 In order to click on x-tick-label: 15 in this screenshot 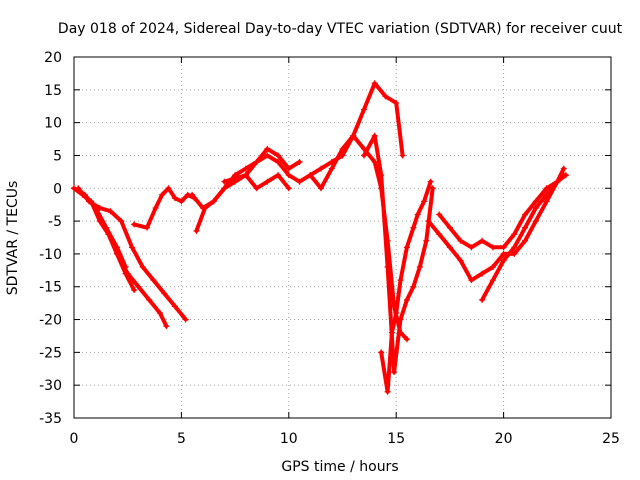, I will do `click(396, 439)`.